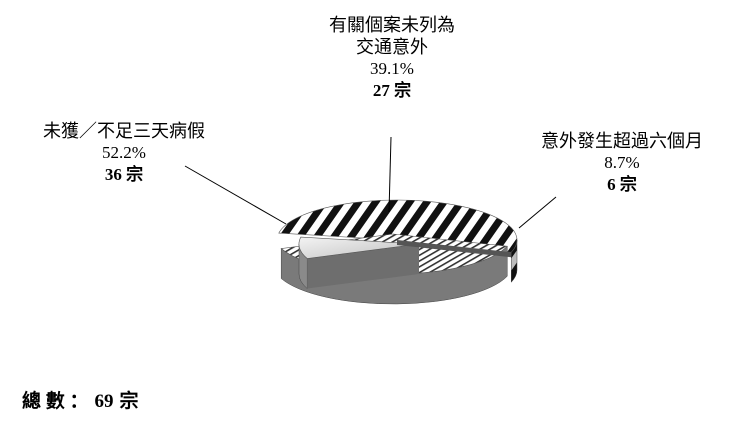 The width and height of the screenshot is (737, 439). I want to click on slice-label-text: 意外發生超過六個月, so click(622, 141).